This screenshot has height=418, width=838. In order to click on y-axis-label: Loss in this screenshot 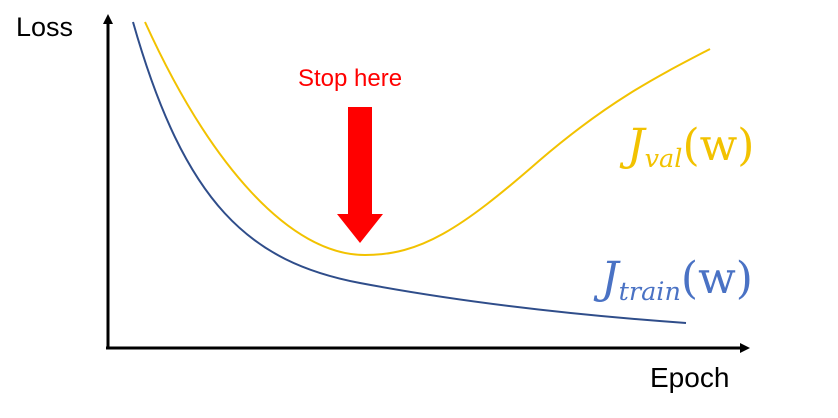, I will do `click(45, 27)`.